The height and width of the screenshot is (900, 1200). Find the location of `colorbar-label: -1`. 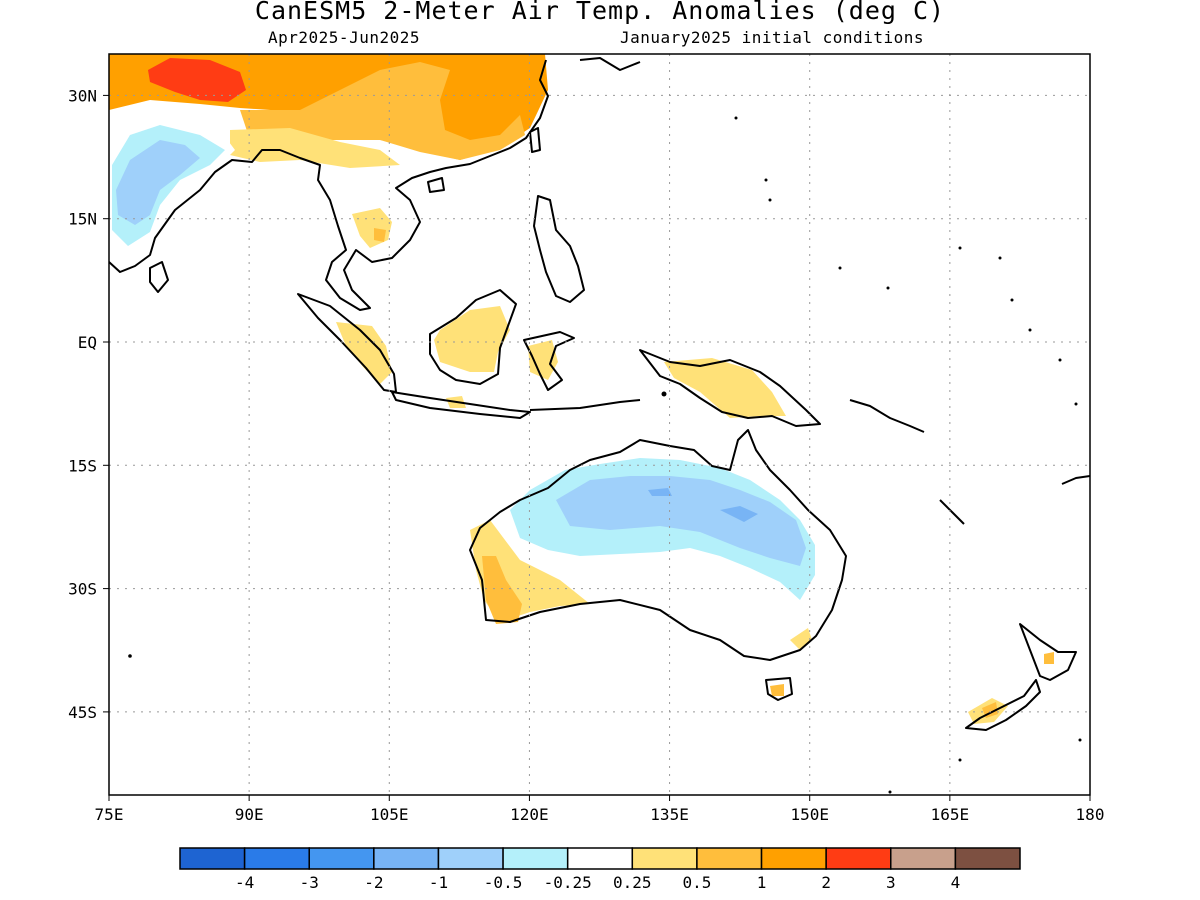

colorbar-label: -1 is located at coordinates (438, 882).